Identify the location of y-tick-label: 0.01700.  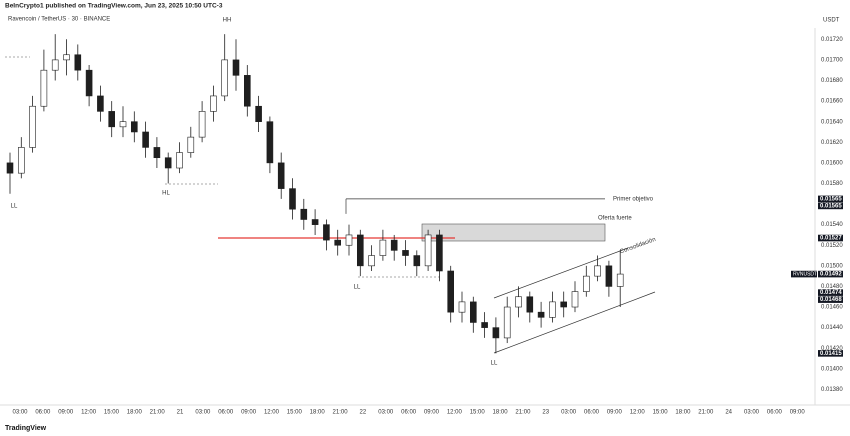
(832, 60).